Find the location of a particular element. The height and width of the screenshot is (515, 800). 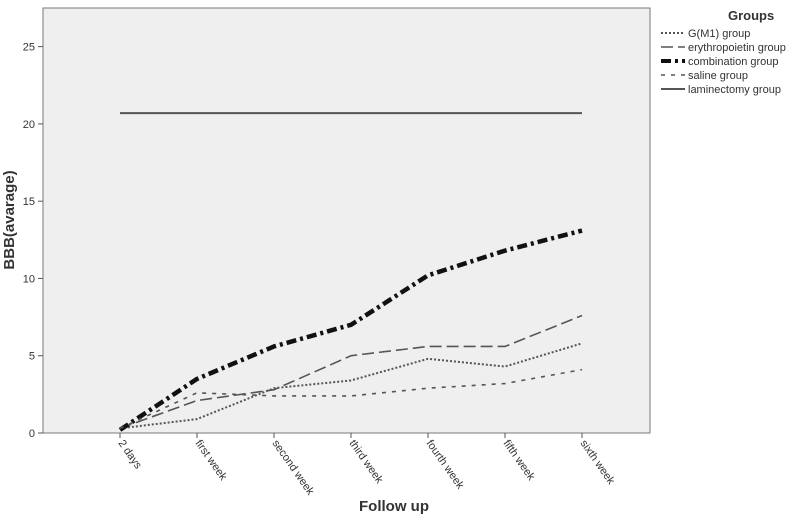

x-tick-label: 2 days is located at coordinates (130, 455).